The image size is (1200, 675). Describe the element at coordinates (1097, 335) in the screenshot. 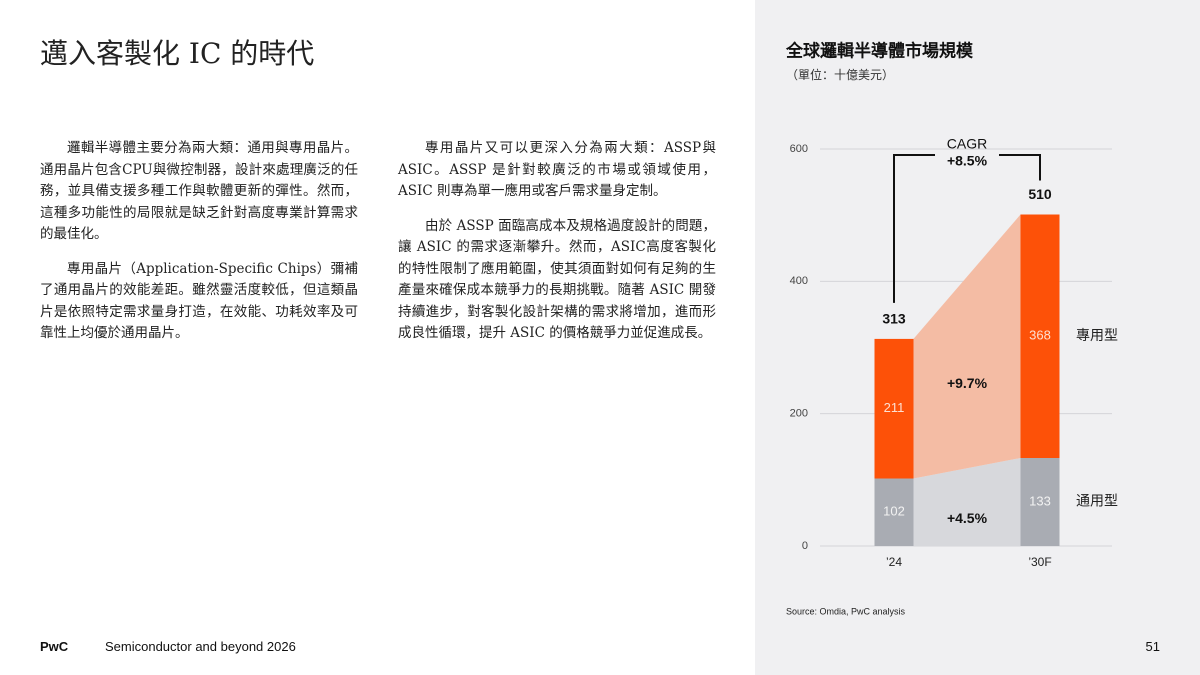

I see `series-label: 專用型` at that location.